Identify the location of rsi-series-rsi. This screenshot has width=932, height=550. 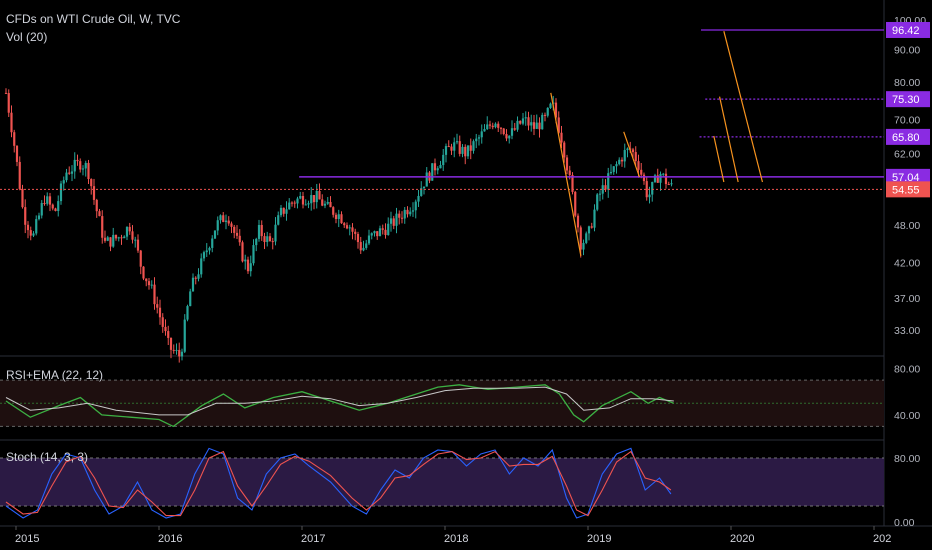
(340, 406).